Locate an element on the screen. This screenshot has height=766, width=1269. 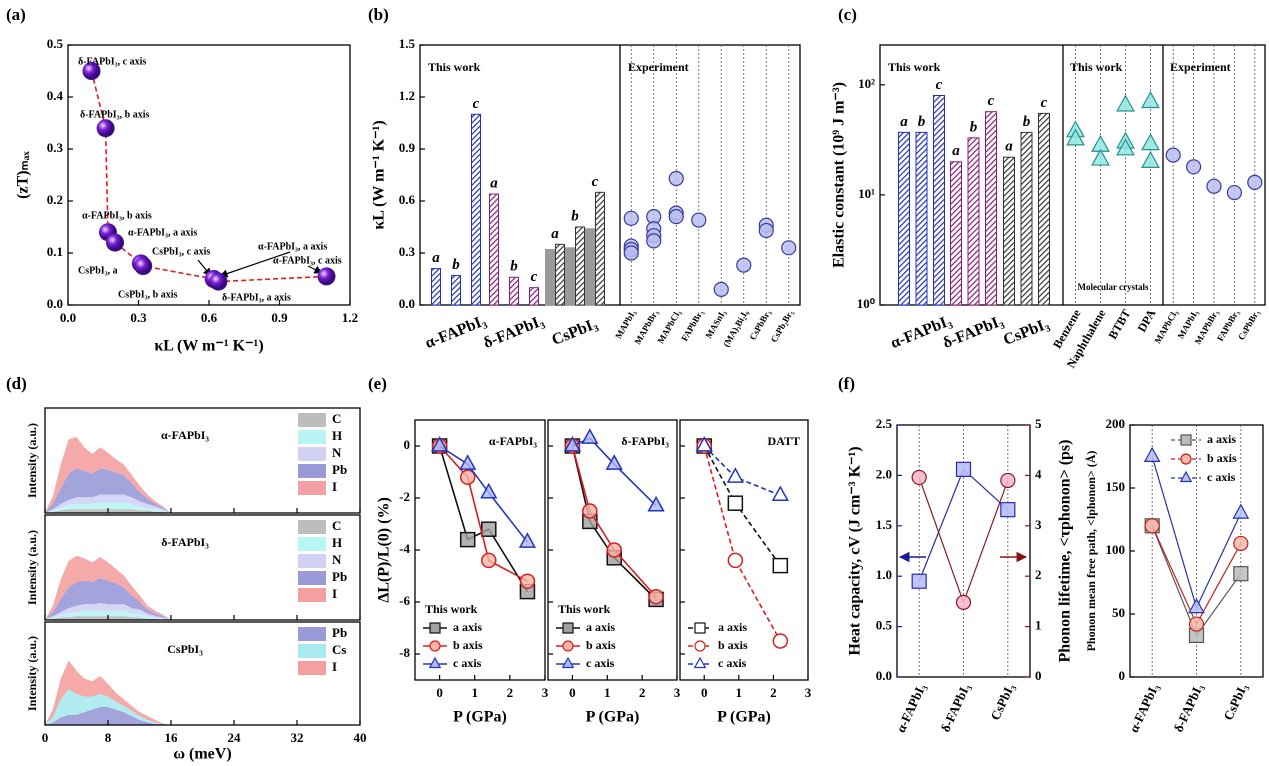
legend-title: This work is located at coordinates (584, 609).